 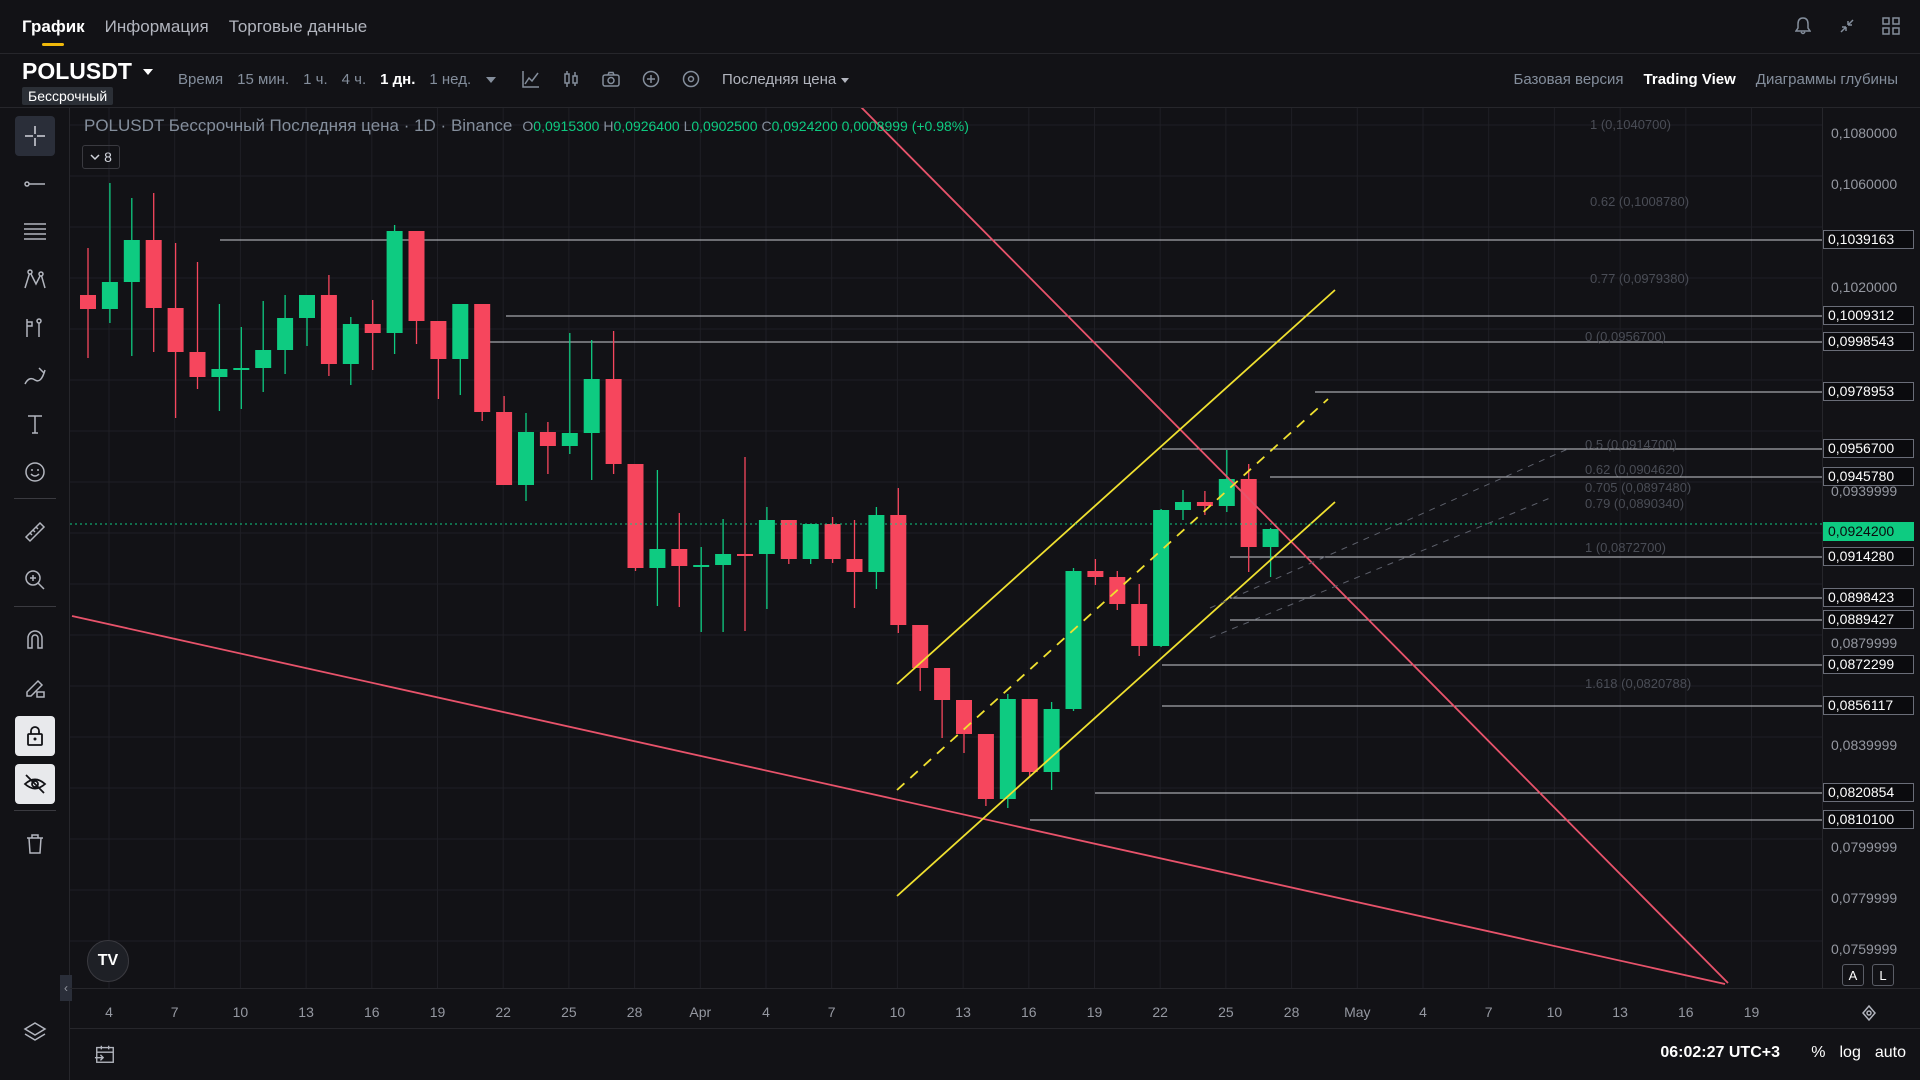 I want to click on auto-mode: auto, so click(x=1890, y=1052).